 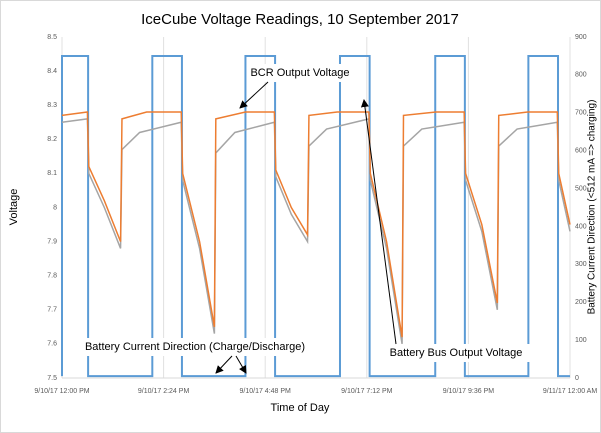 What do you see at coordinates (469, 391) in the screenshot?
I see `x-tick-label: 9/10/17 9:36 PM` at bounding box center [469, 391].